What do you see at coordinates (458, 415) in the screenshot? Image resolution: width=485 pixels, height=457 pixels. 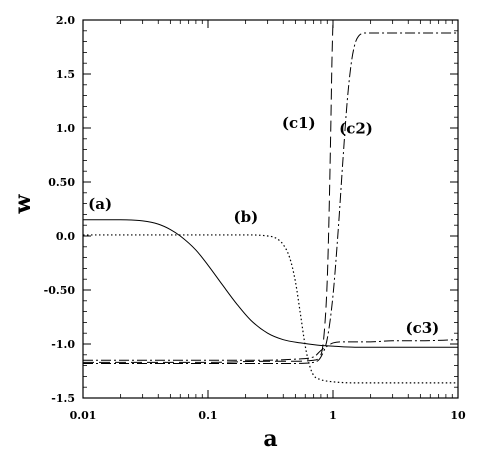 I see `x-tick-label: 10` at bounding box center [458, 415].